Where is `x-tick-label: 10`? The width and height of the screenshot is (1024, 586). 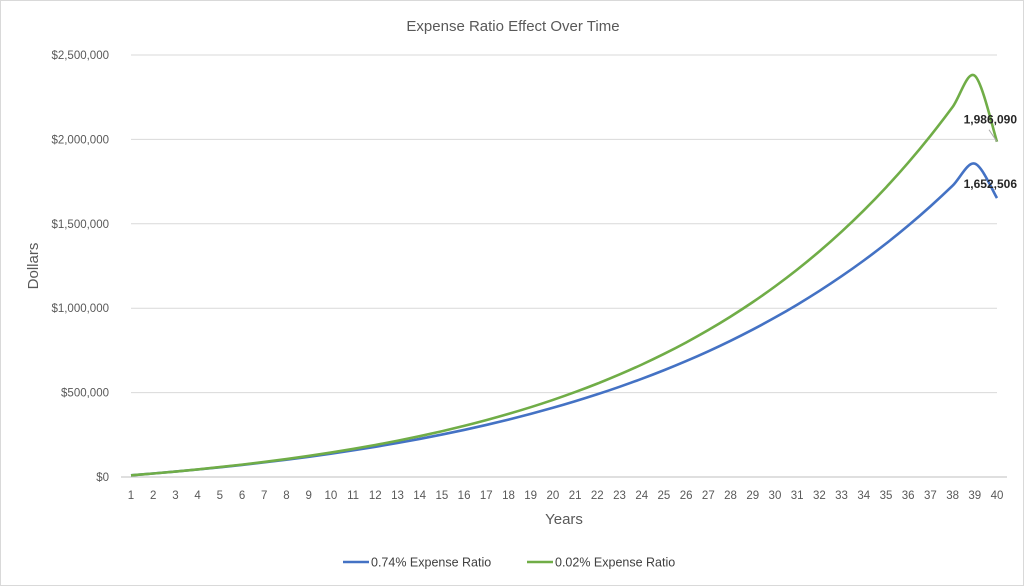
x-tick-label: 10 is located at coordinates (330, 496).